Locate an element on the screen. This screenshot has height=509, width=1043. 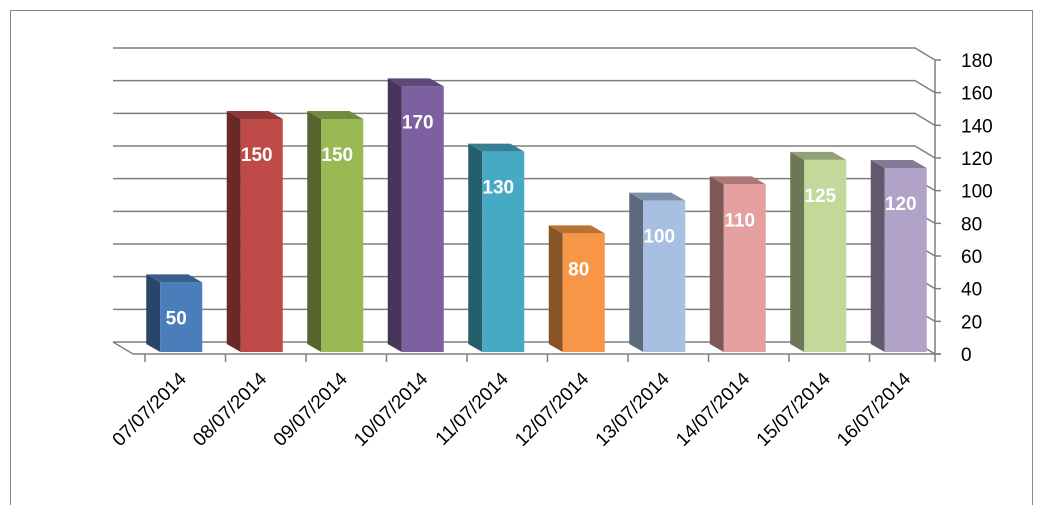
y-tick-label: 60 is located at coordinates (971, 257).